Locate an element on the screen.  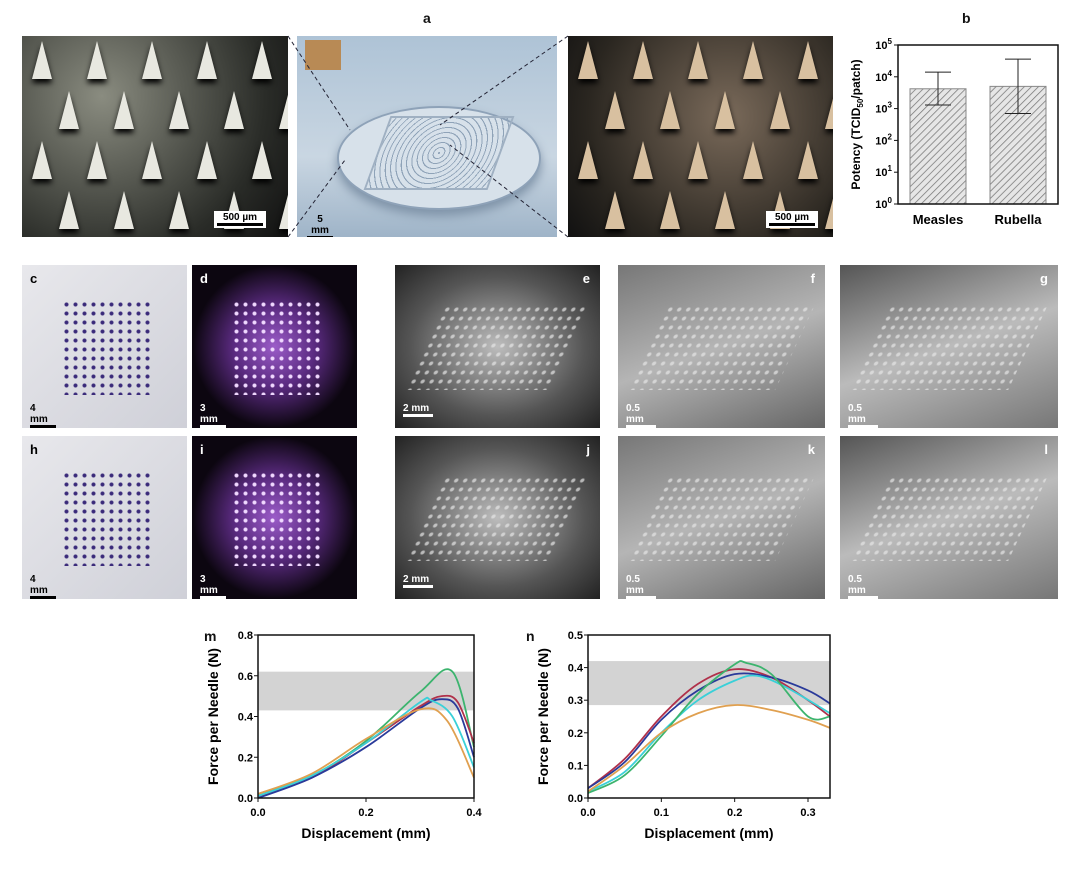
panel-label-g: g is located at coordinates (1044, 278).